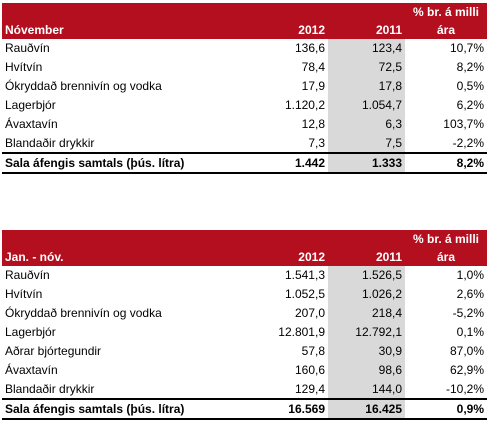 Image resolution: width=489 pixels, height=432 pixels. Describe the element at coordinates (446, 409) in the screenshot. I see `total-pct: 0,9%` at that location.